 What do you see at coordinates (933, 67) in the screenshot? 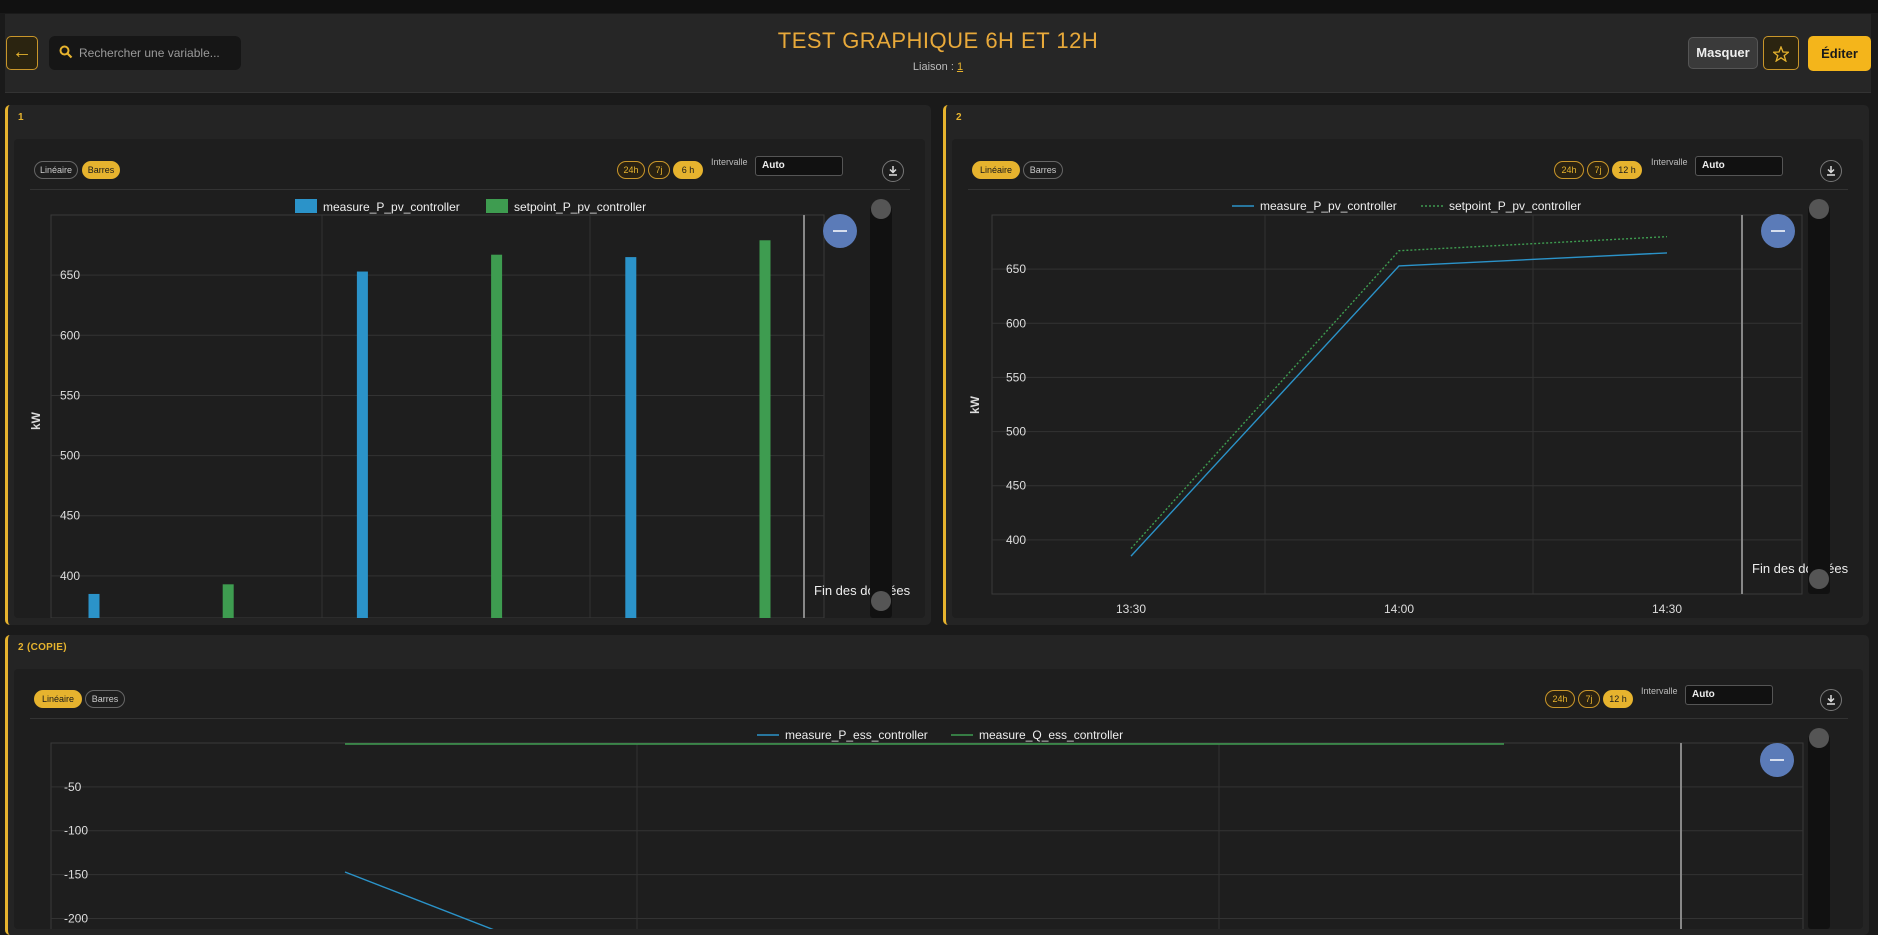
I see `liaison-label: Liaison :` at bounding box center [933, 67].